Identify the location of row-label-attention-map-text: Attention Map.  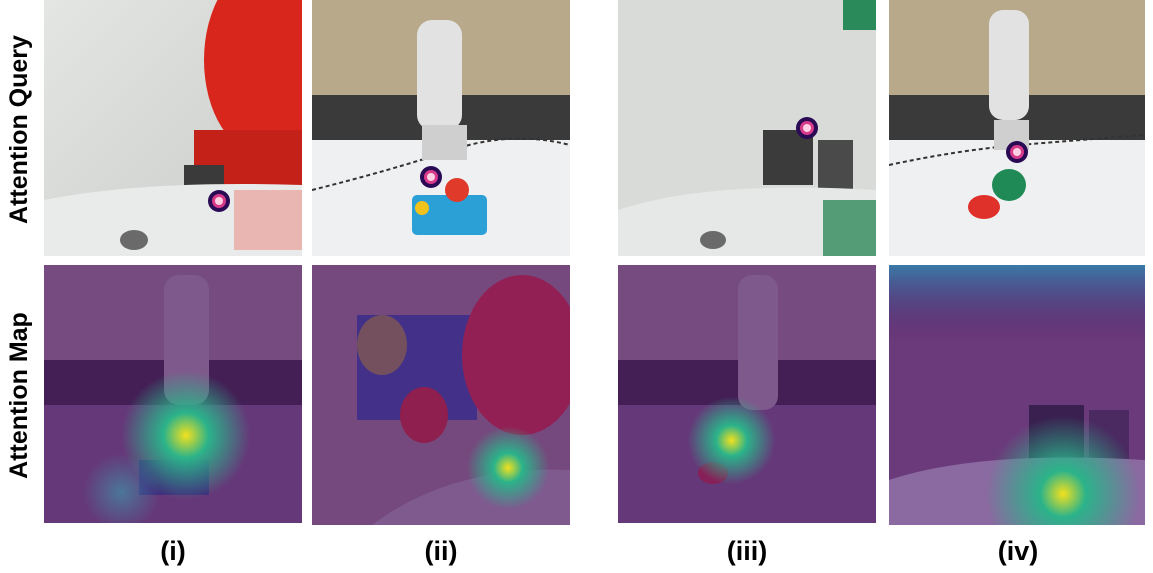
(18, 395).